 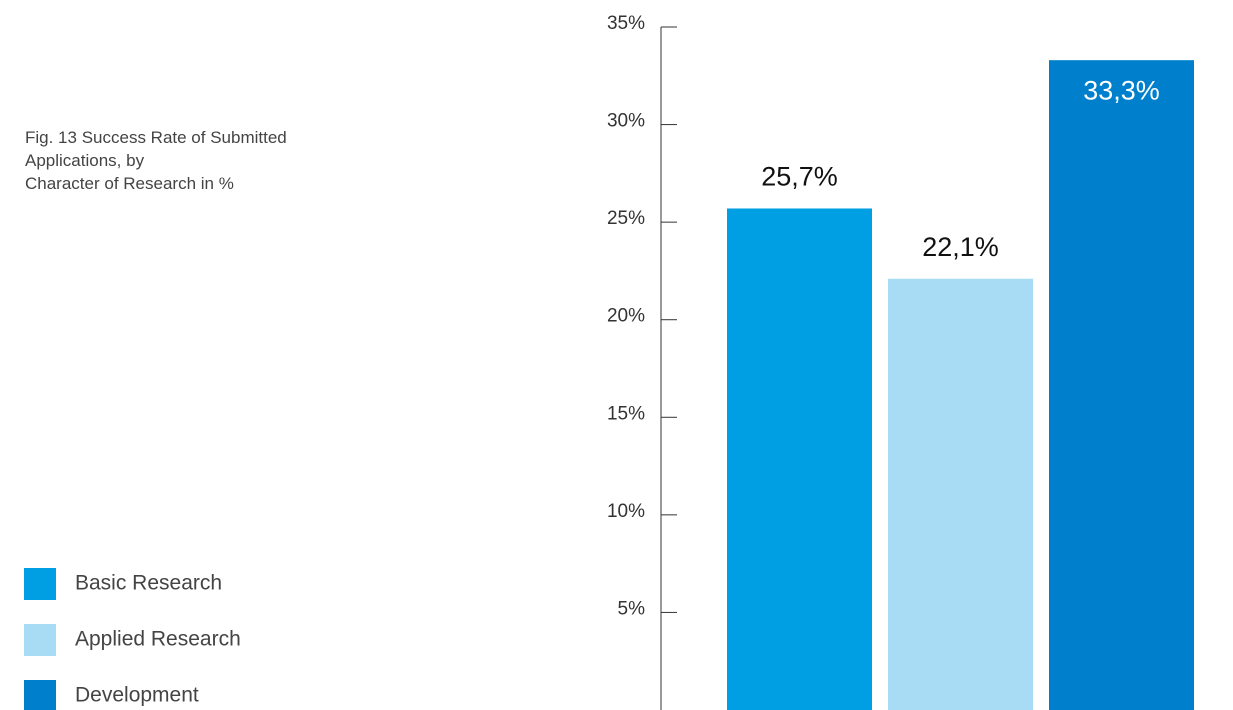 I want to click on y-tick-label: 35%, so click(x=626, y=23).